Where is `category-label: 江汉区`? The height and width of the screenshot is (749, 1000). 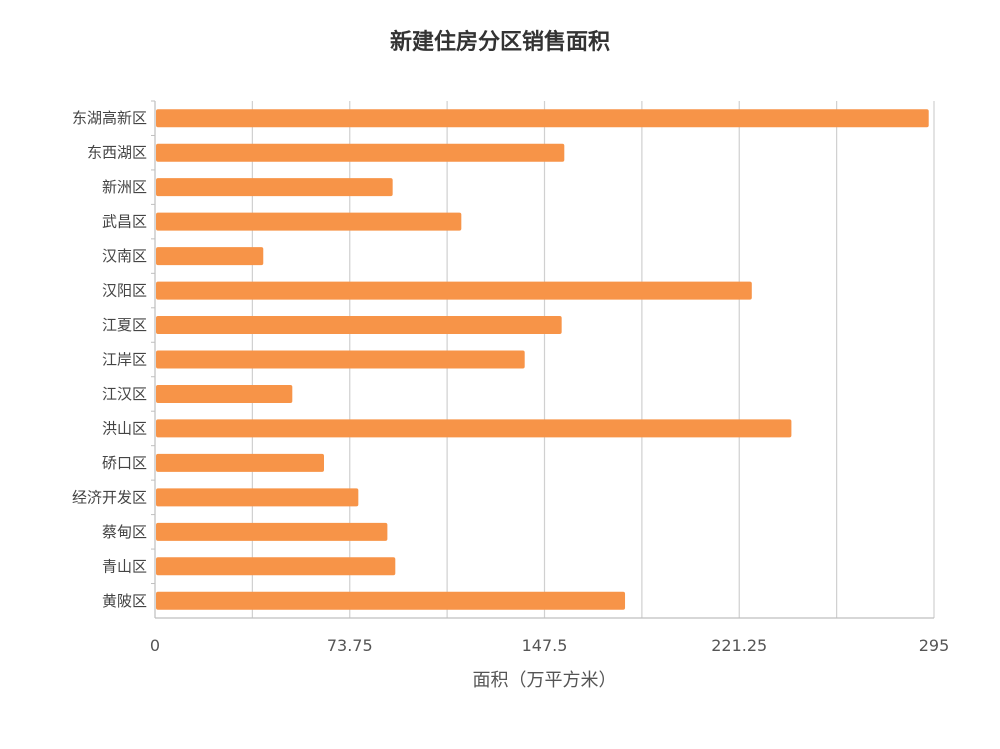 category-label: 江汉区 is located at coordinates (124, 394).